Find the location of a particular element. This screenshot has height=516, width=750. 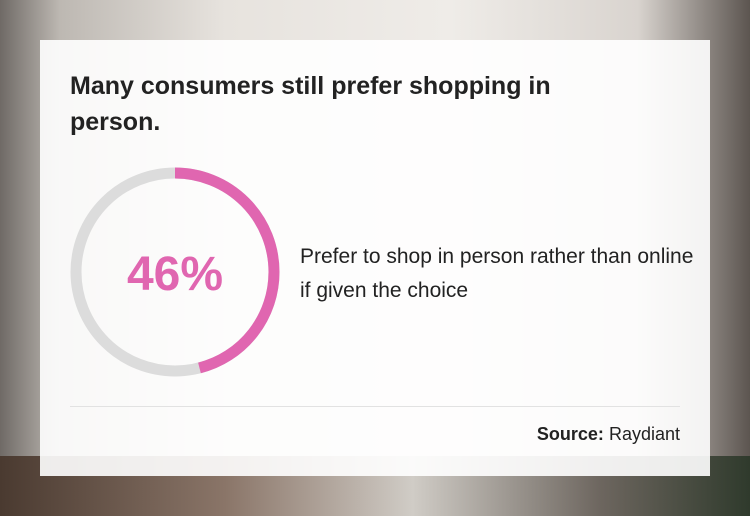

source-label: Source: is located at coordinates (570, 434).